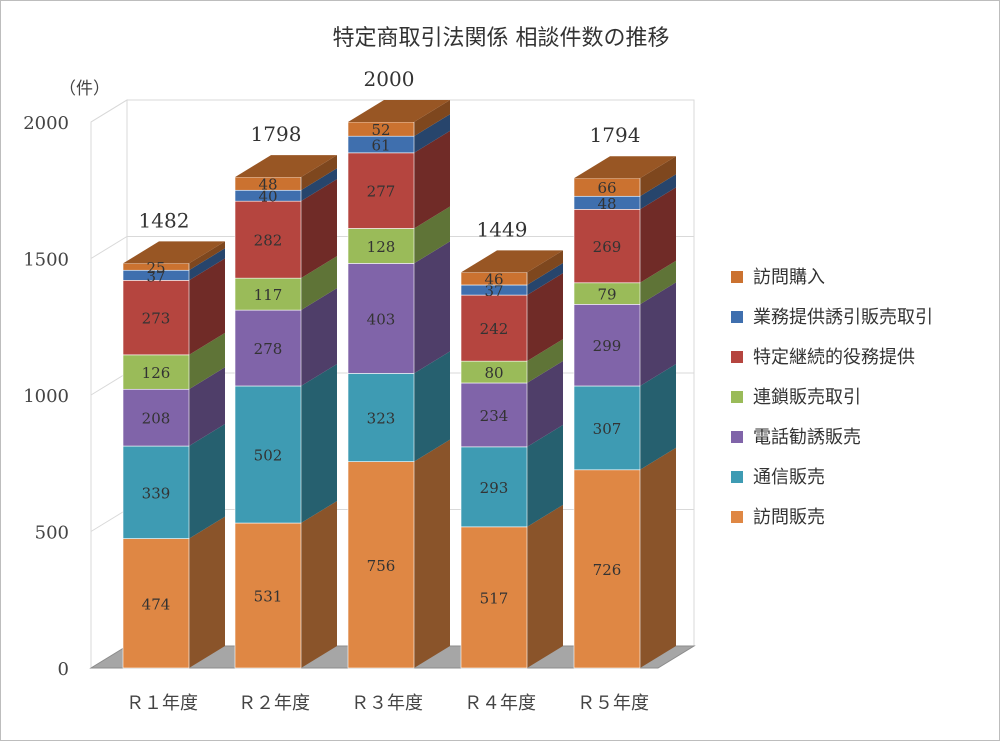  Describe the element at coordinates (834, 357) in the screenshot. I see `legend-label: 特定継続的役務提供` at that location.